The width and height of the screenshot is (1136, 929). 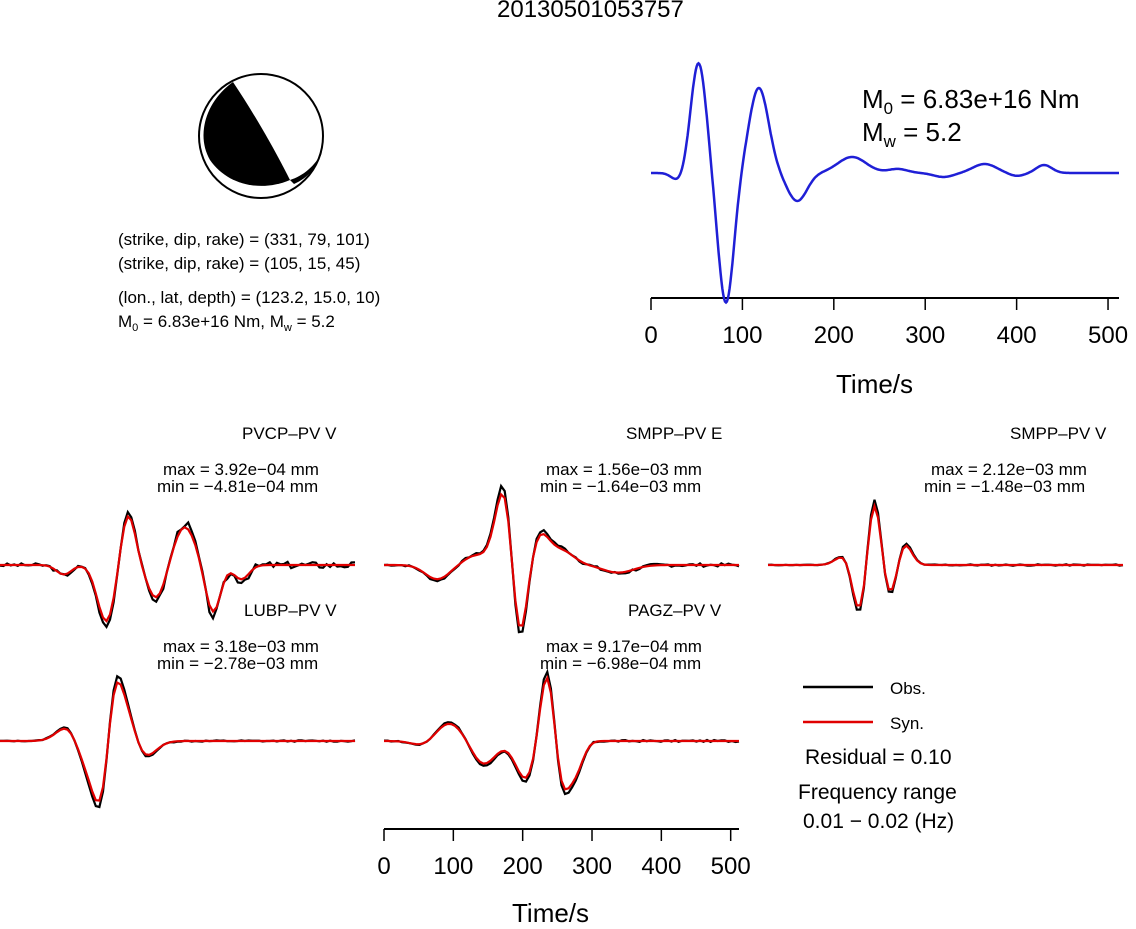 What do you see at coordinates (1005, 486) in the screenshot?
I see `station-min: min = −1.48e−03 mm` at bounding box center [1005, 486].